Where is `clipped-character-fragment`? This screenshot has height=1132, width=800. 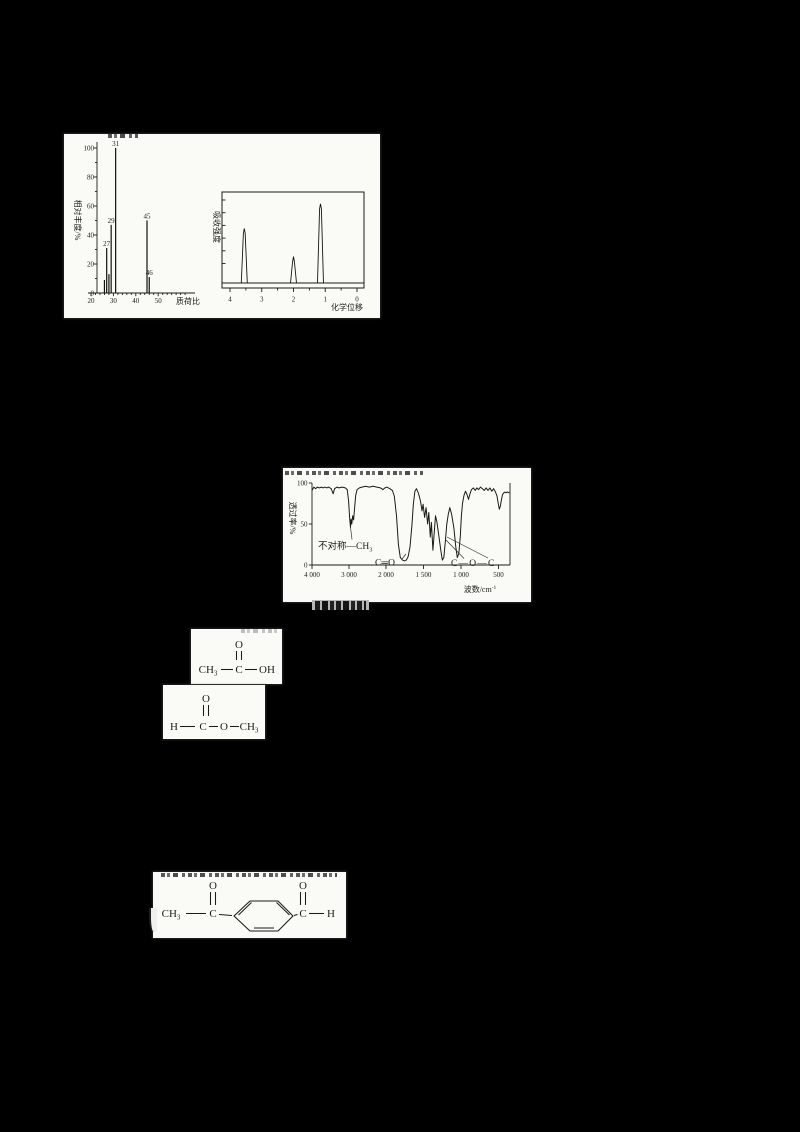 clipped-character-fragment is located at coordinates (153, 920).